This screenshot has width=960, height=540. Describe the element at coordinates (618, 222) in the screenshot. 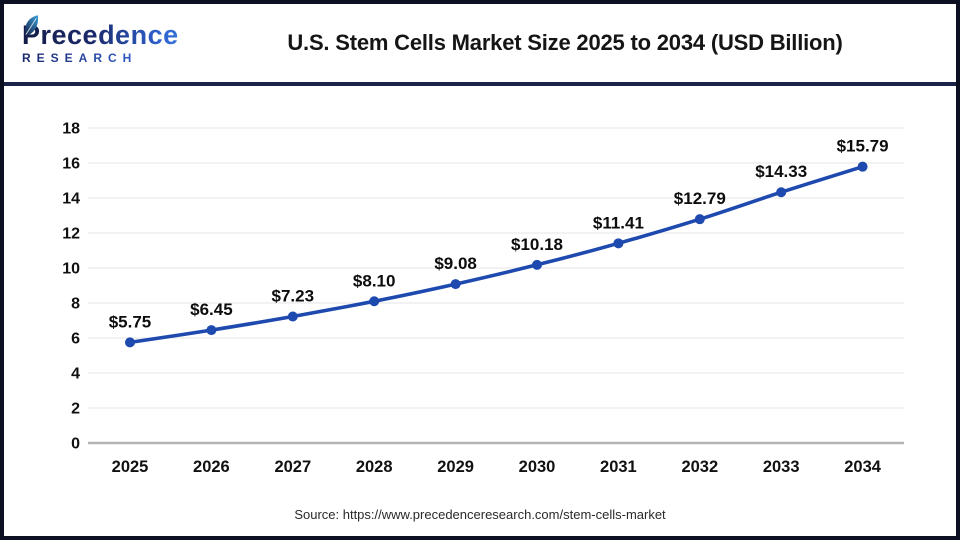

I see `data-label: $11.41` at that location.